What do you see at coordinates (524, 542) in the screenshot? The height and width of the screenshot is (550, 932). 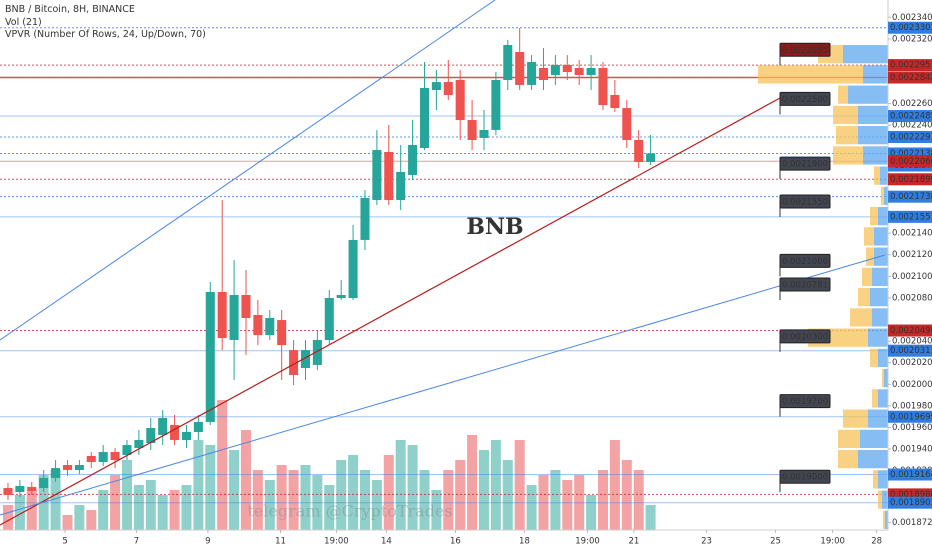 I see `x-tick-label: 18` at bounding box center [524, 542].